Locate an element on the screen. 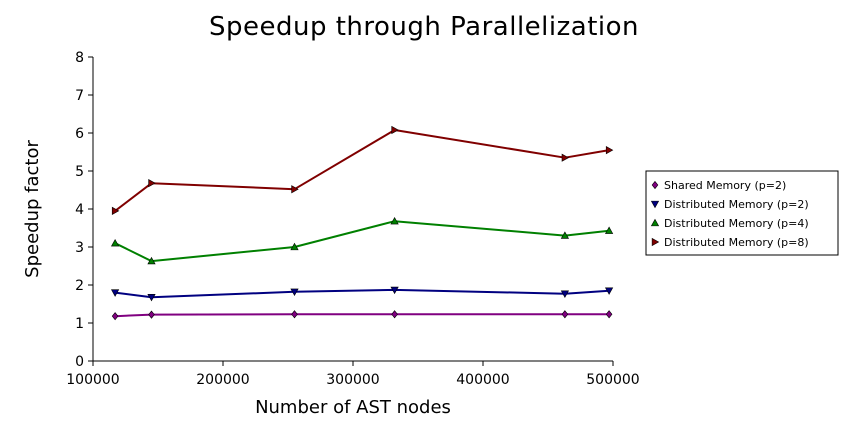 The width and height of the screenshot is (850, 425). y-axis-label: Speedup factor is located at coordinates (32, 209).